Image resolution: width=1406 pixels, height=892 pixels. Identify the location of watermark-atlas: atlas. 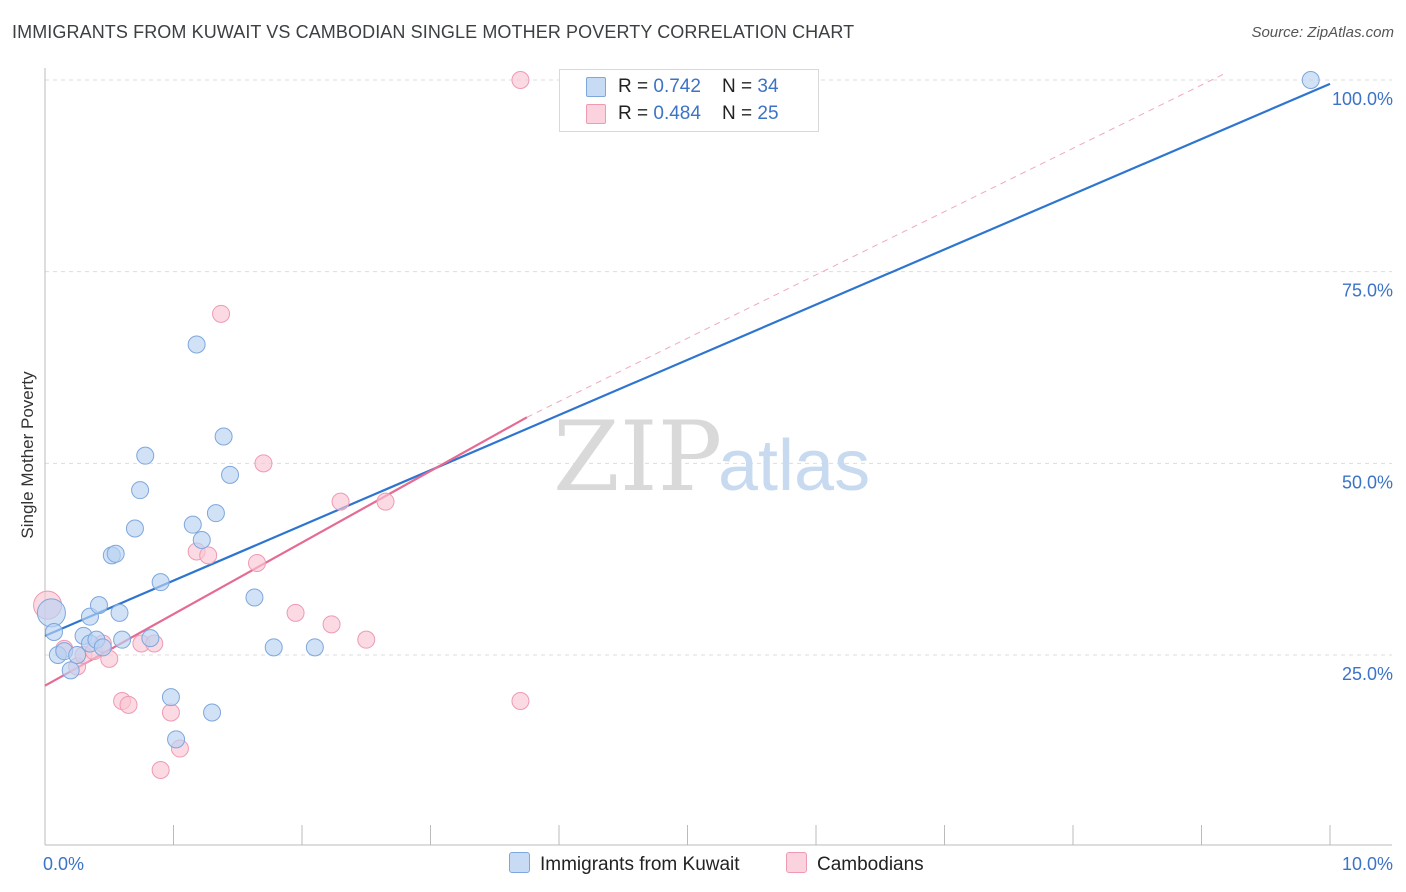
(794, 466).